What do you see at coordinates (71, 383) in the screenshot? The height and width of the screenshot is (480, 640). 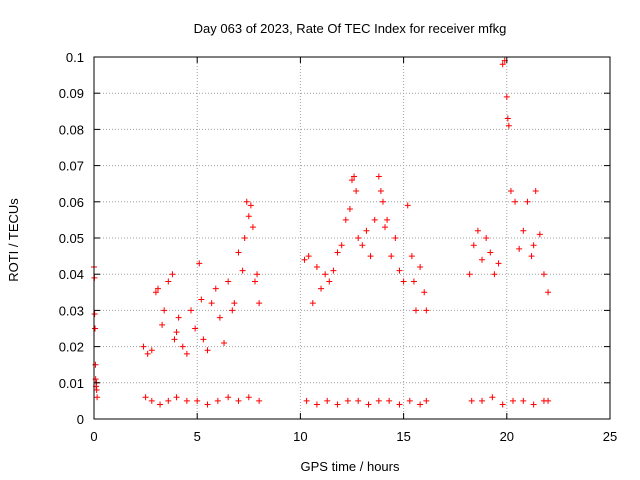 I see `y-tick-label: 0.01` at bounding box center [71, 383].